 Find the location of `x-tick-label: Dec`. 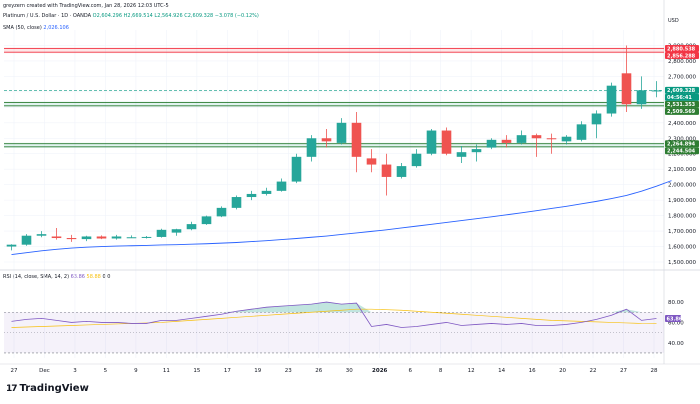

x-tick-label: Dec is located at coordinates (44, 371).